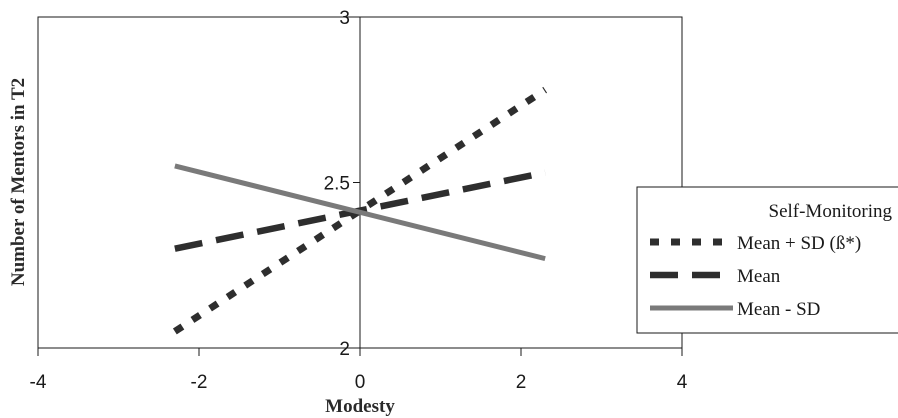  I want to click on legend-entries: Mean + SD (ß*) Mean Mean - SD, so click(755, 276).